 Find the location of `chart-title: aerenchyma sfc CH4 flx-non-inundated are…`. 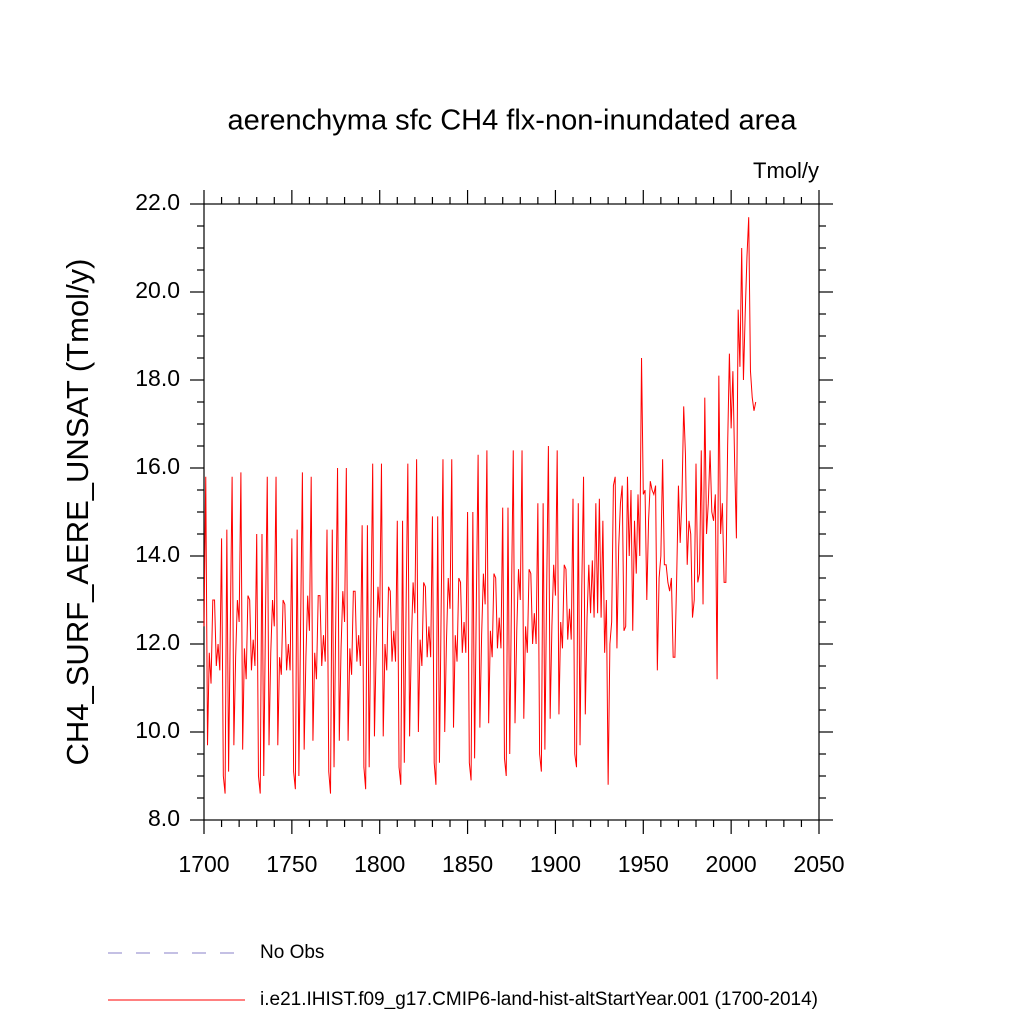

chart-title: aerenchyma sfc CH4 flx-non-inundated are… is located at coordinates (512, 121).